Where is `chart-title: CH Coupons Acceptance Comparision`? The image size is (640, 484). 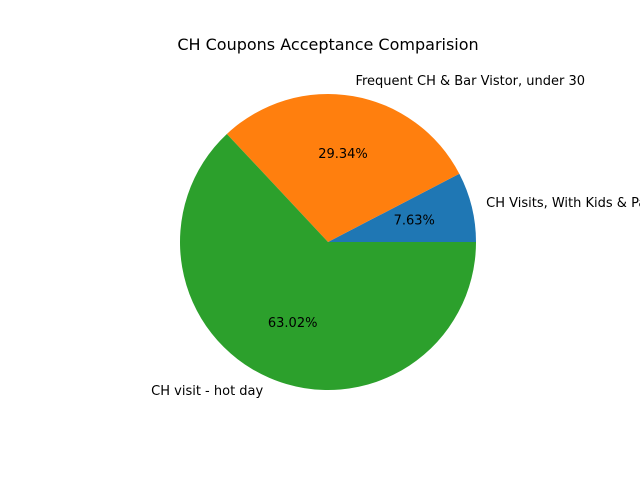 chart-title: CH Coupons Acceptance Comparision is located at coordinates (327, 44).